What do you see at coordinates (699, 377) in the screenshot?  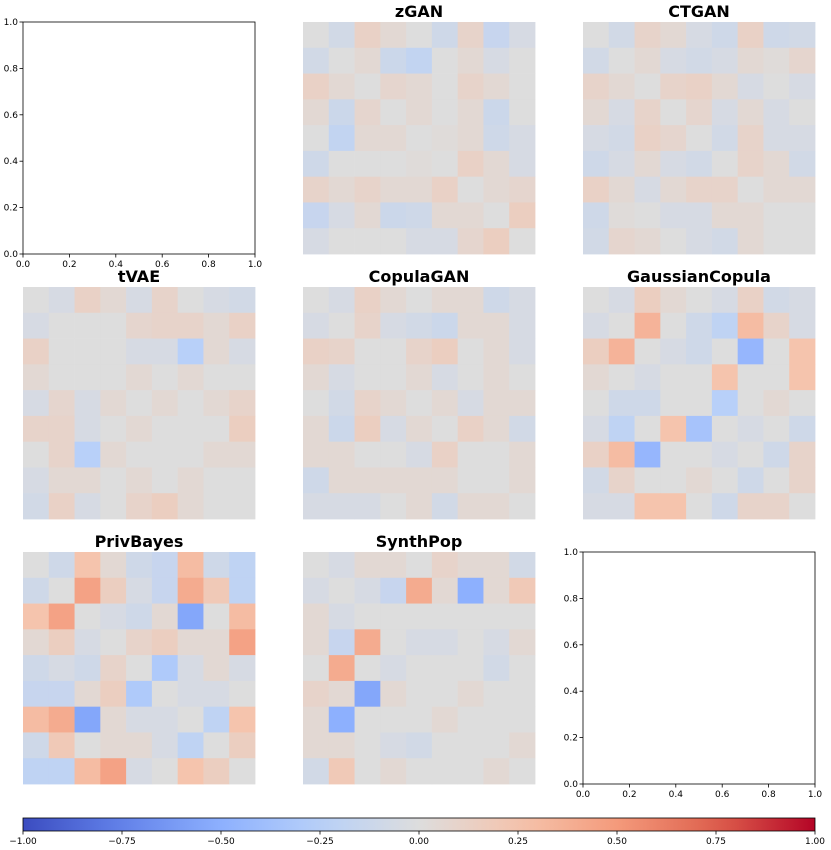 I see `heatmap-cell-r3-c4` at bounding box center [699, 377].